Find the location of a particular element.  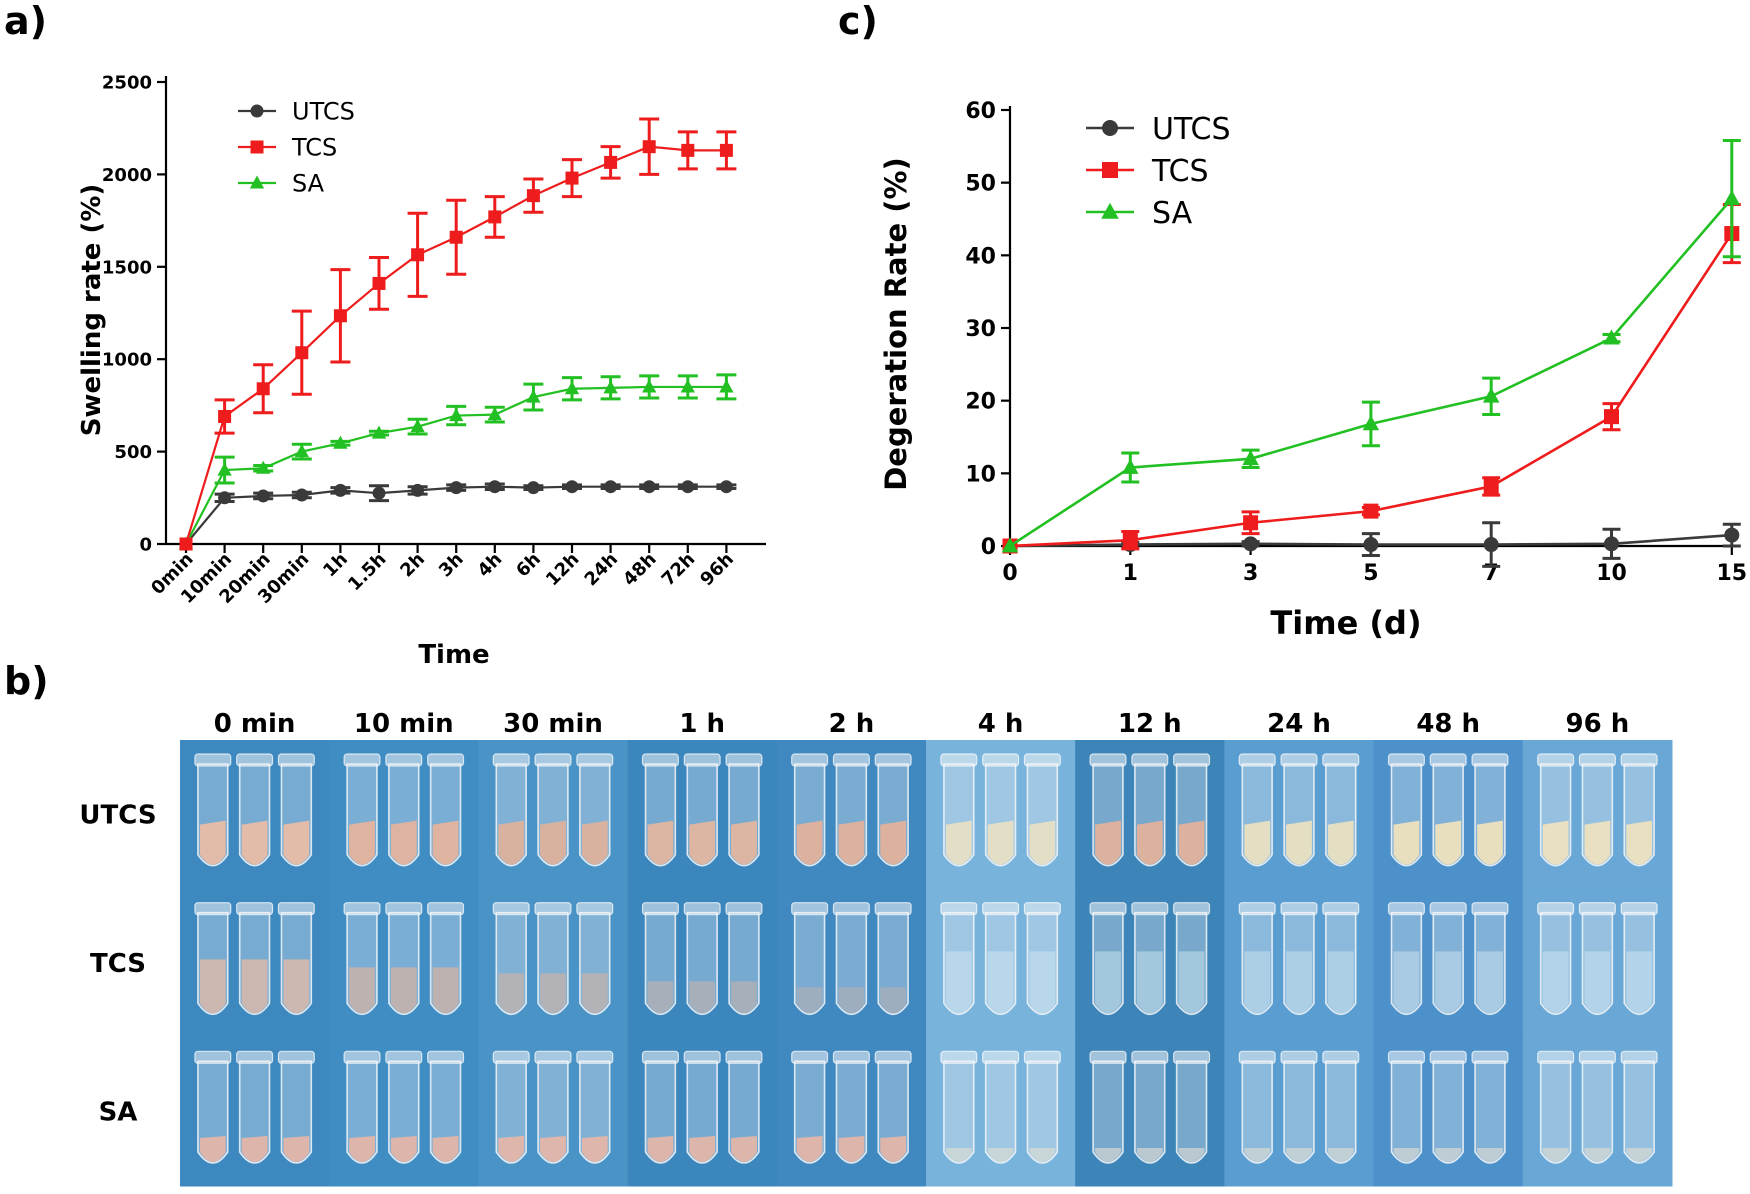

legend-item-utcs: UTCS is located at coordinates (296, 112).